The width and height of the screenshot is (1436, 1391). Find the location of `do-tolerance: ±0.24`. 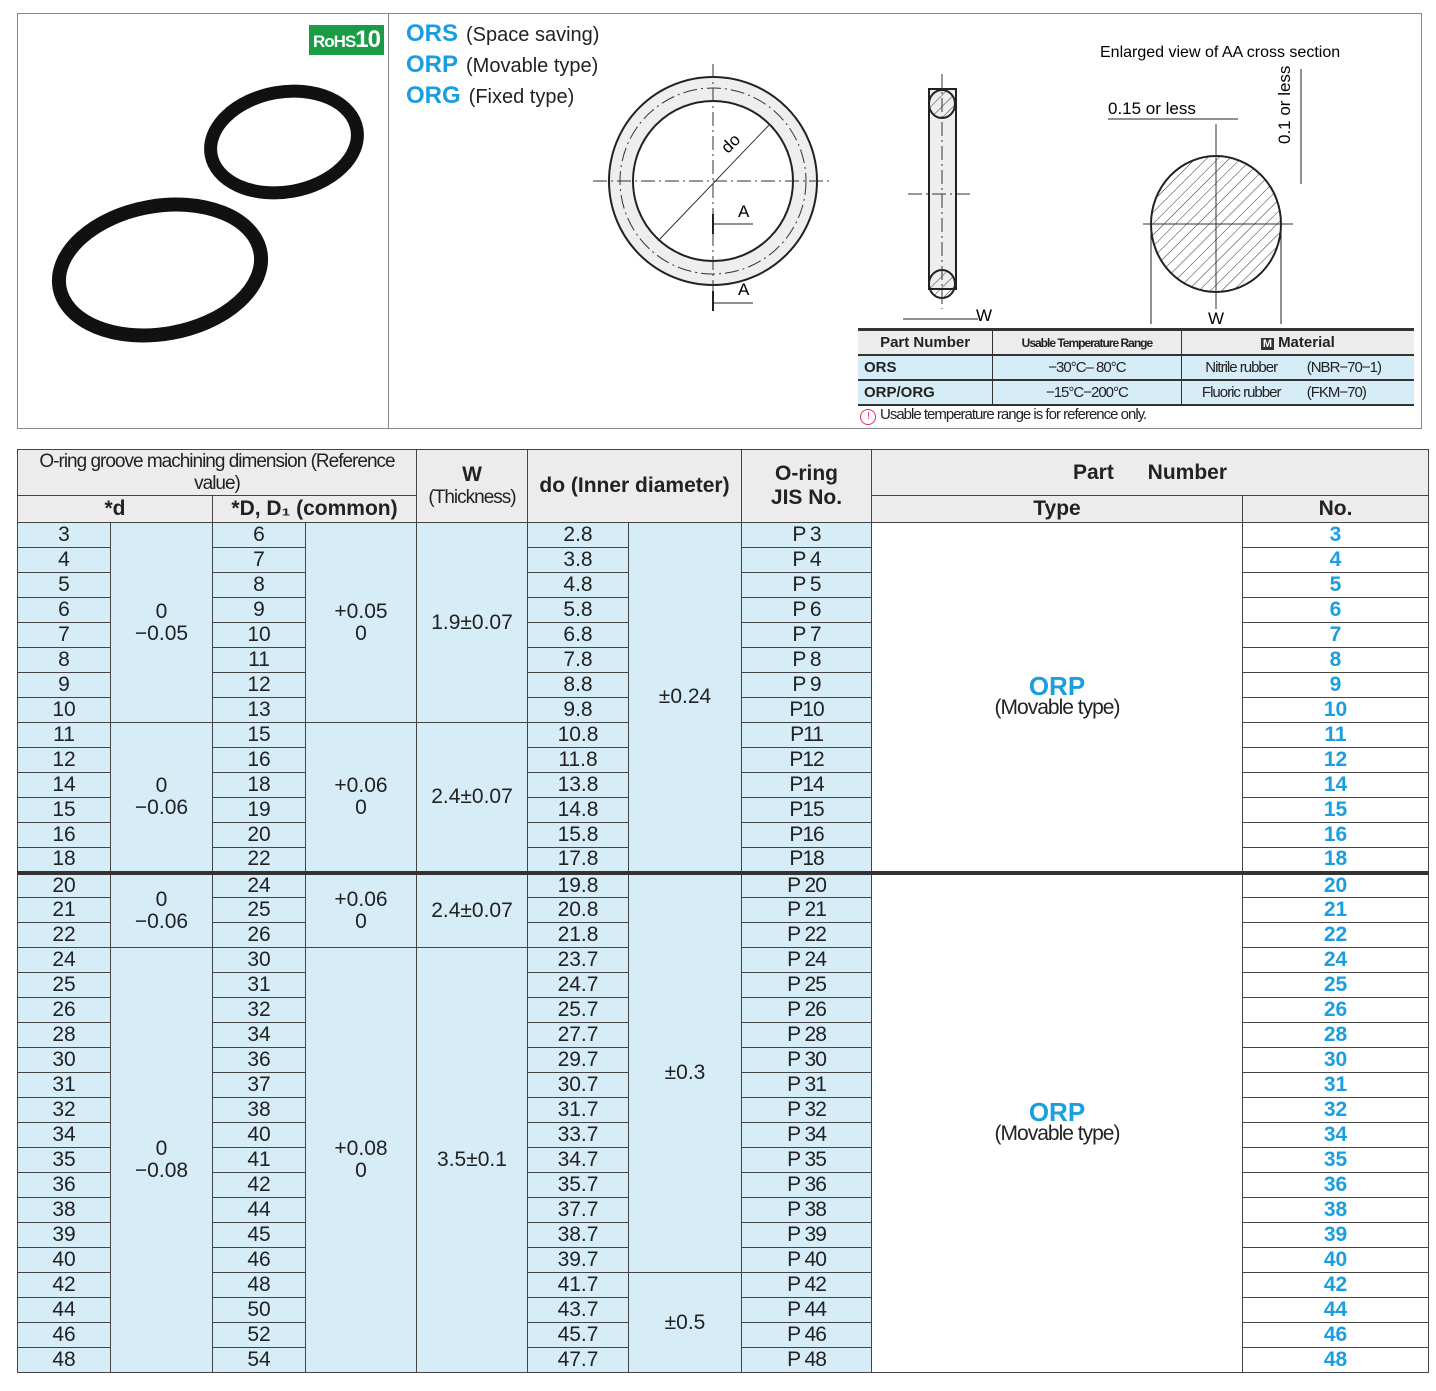

do-tolerance: ±0.24 is located at coordinates (685, 697).